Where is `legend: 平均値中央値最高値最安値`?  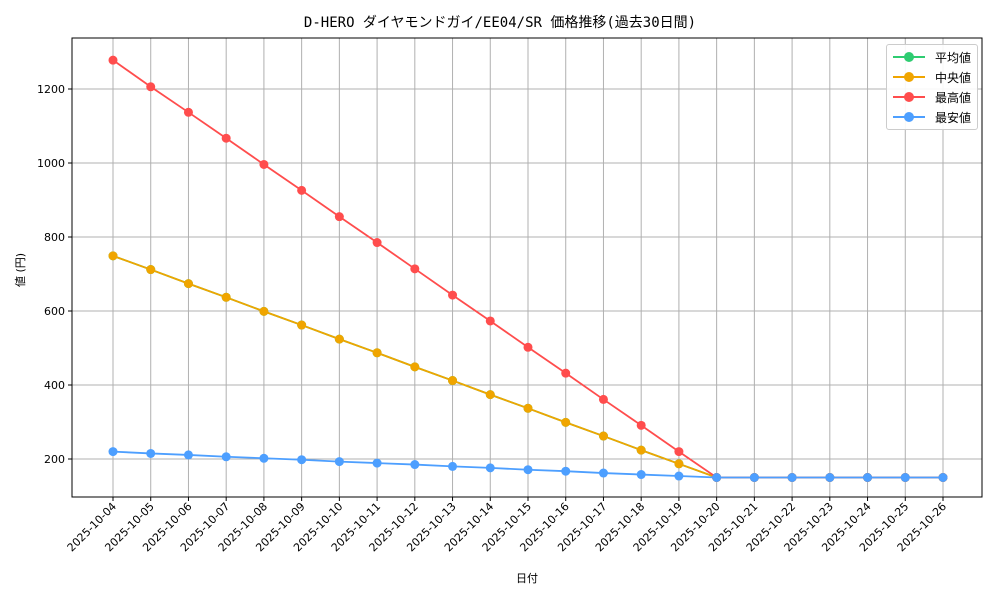
legend: 平均値中央値最高値最安値 is located at coordinates (932, 87).